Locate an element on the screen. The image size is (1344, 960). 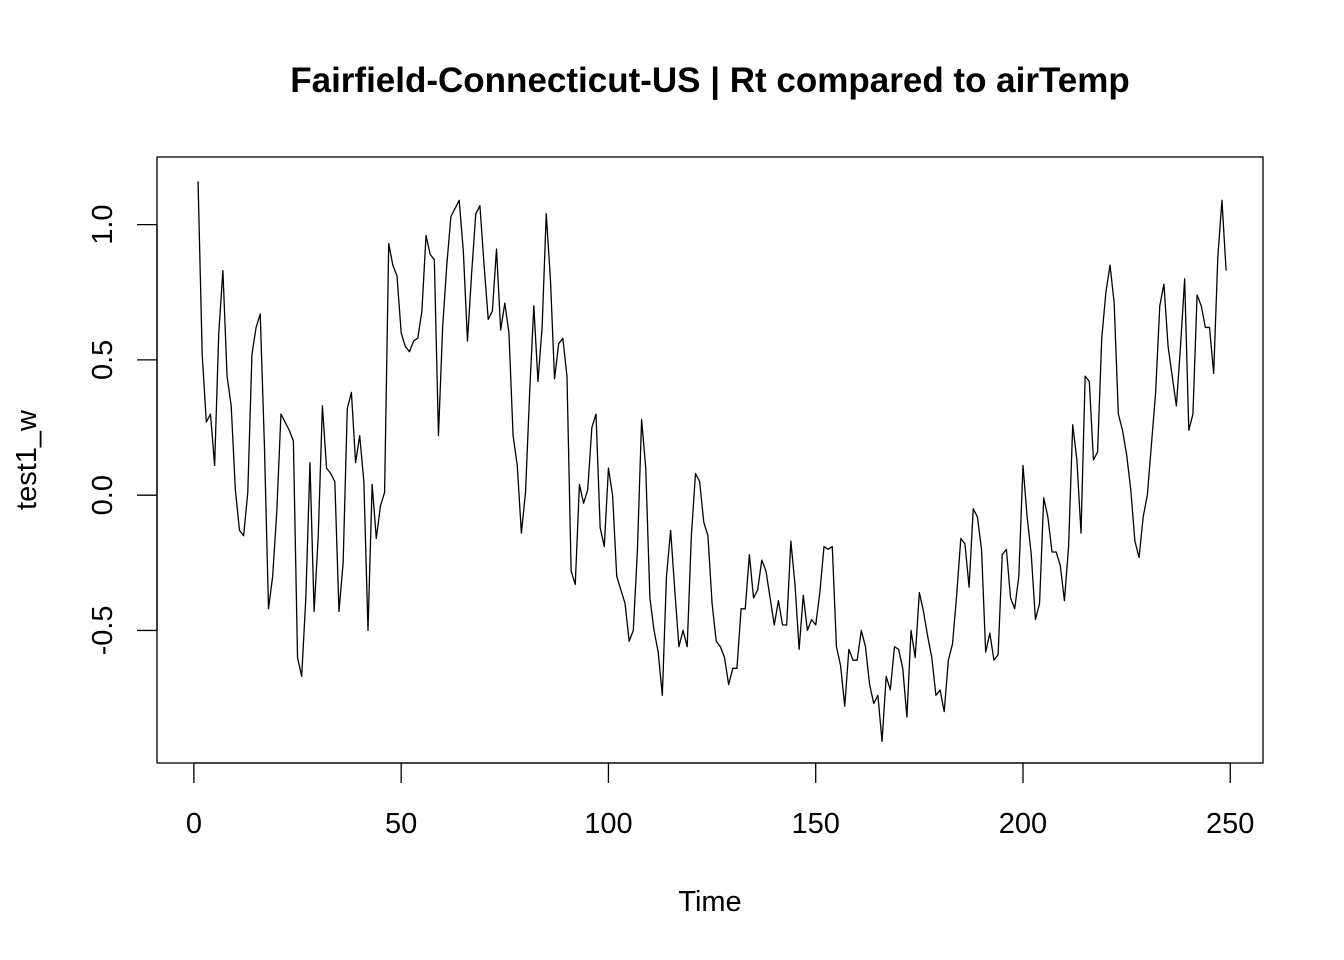
y-tick-label: 0.0 is located at coordinates (103, 495).